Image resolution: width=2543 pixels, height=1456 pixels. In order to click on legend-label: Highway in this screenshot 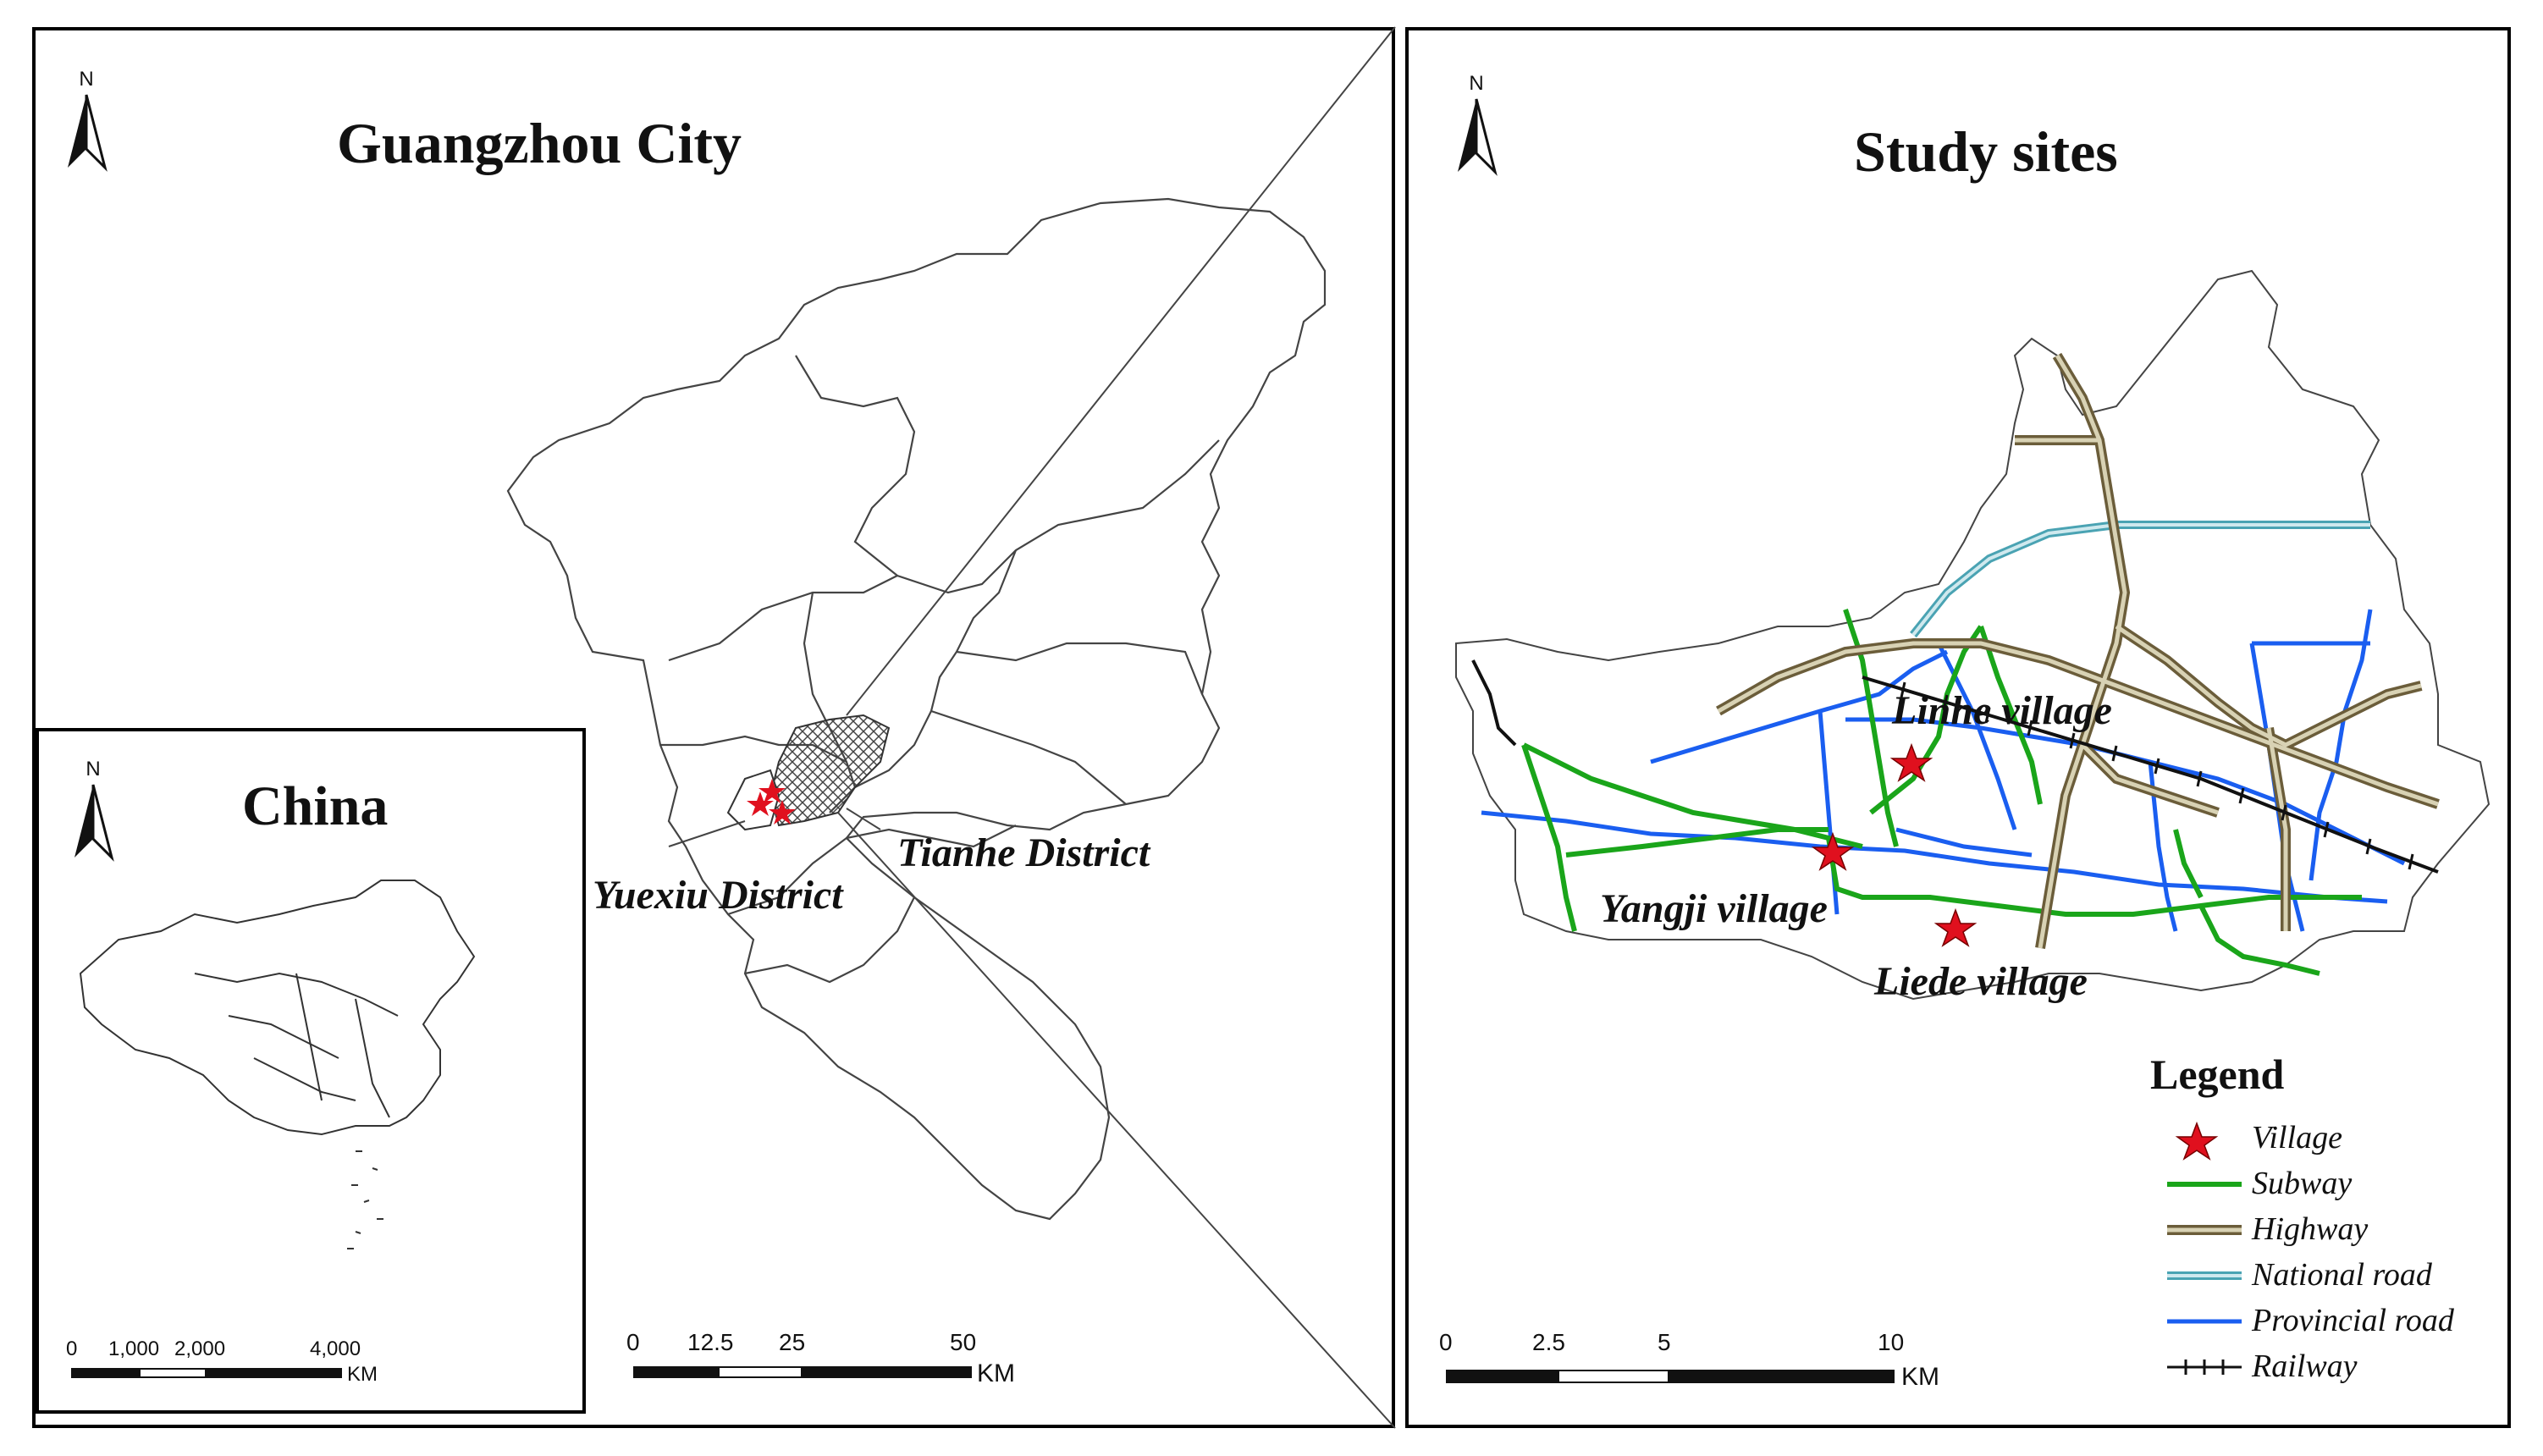, I will do `click(2311, 1229)`.